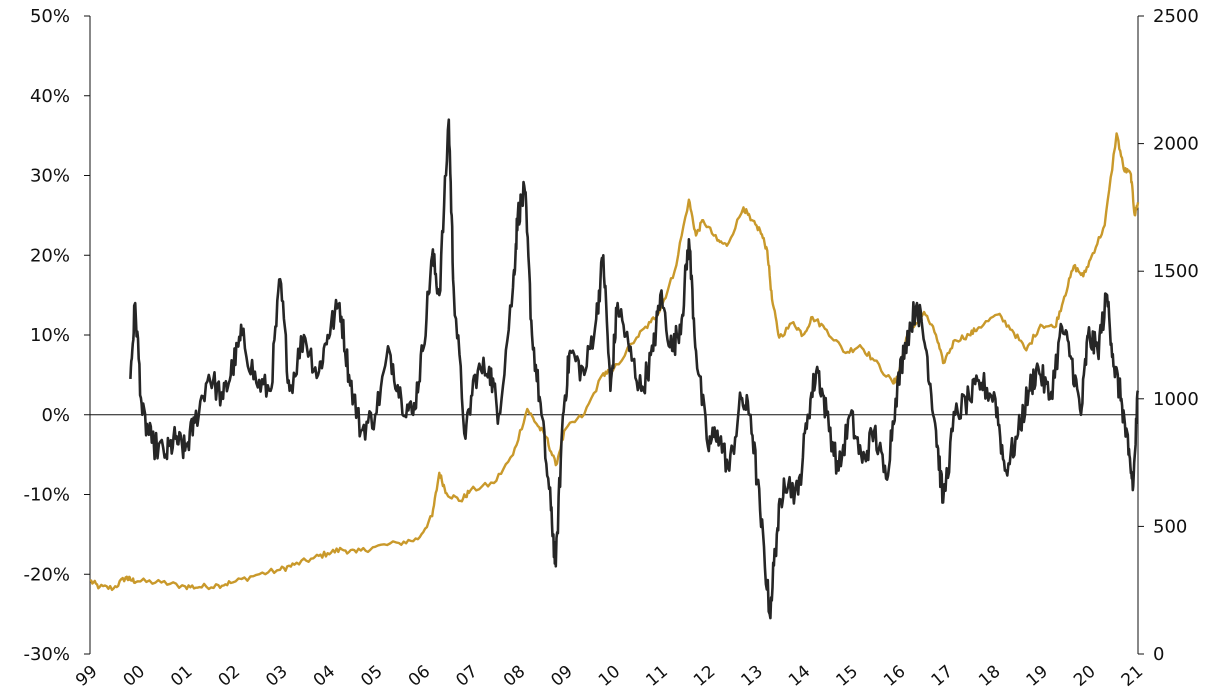 The width and height of the screenshot is (1226, 690). I want to click on x-tick-label: 09, so click(561, 676).